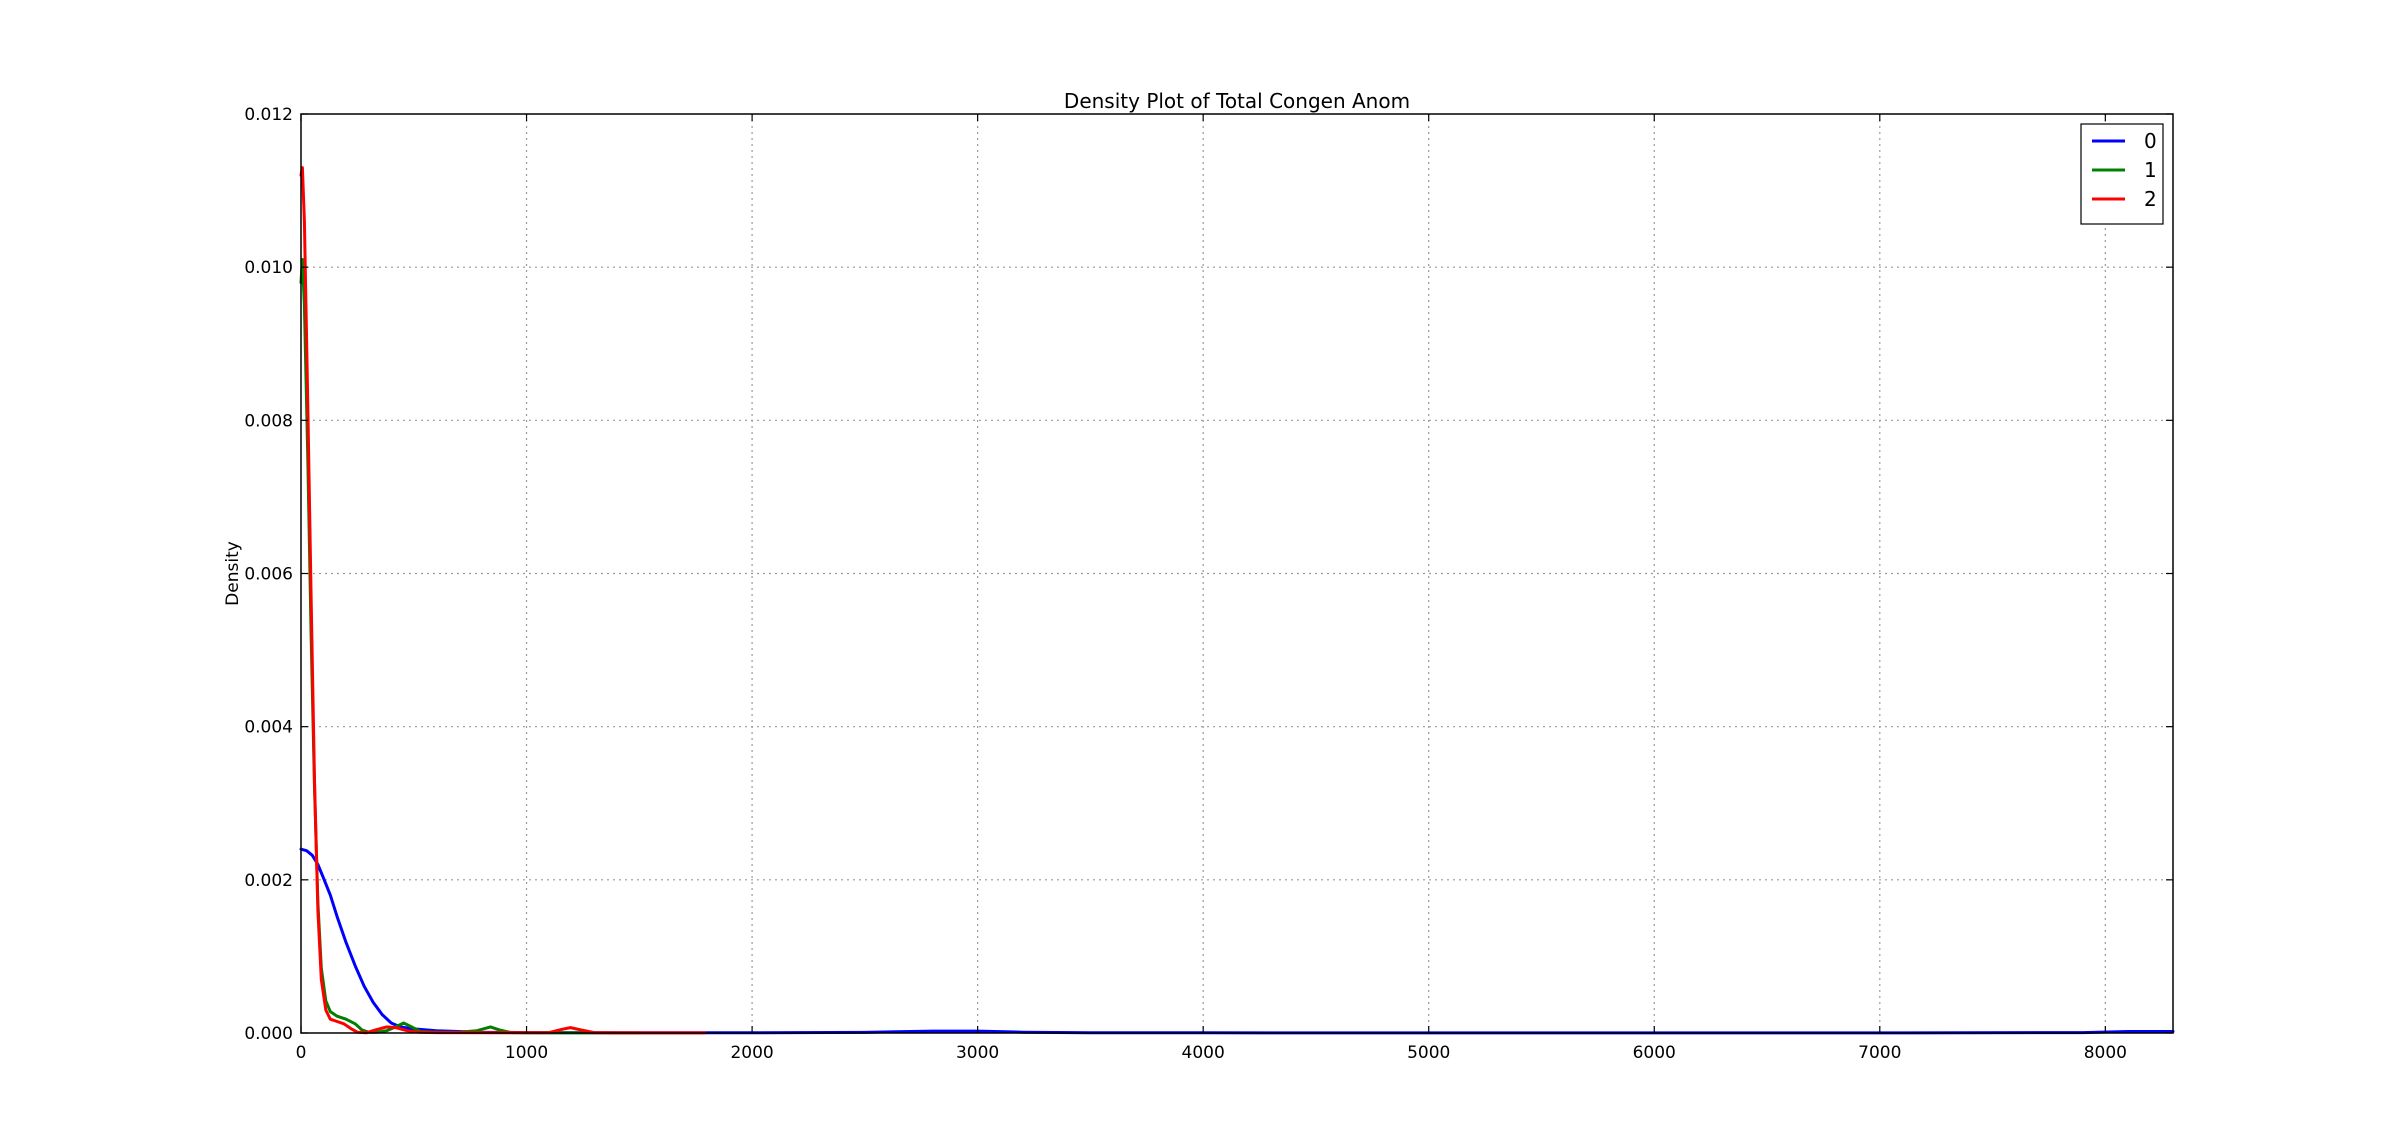 The image size is (2400, 1142). What do you see at coordinates (268, 421) in the screenshot?
I see `y-tick-label: 0.008` at bounding box center [268, 421].